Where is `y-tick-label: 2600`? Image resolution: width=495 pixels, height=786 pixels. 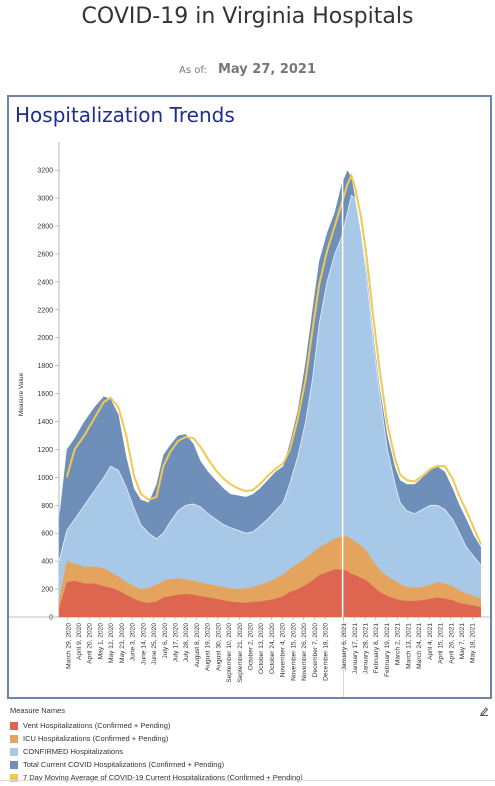 y-tick-label: 2600 is located at coordinates (45, 254).